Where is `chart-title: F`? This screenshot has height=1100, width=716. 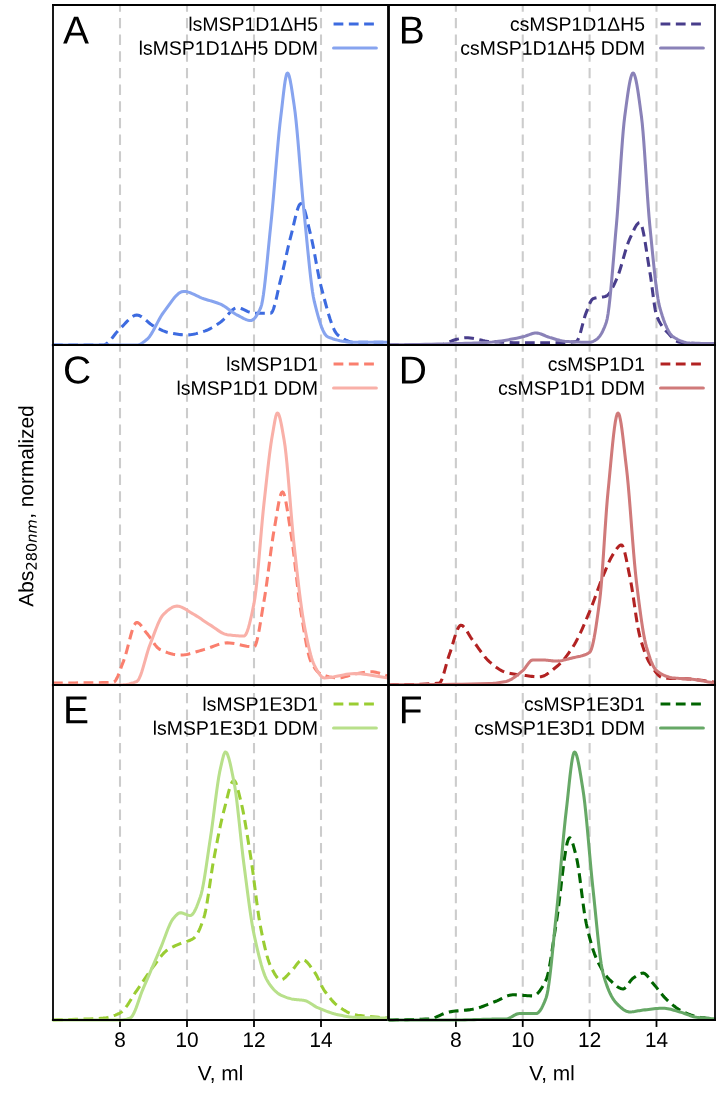
chart-title: F is located at coordinates (411, 710).